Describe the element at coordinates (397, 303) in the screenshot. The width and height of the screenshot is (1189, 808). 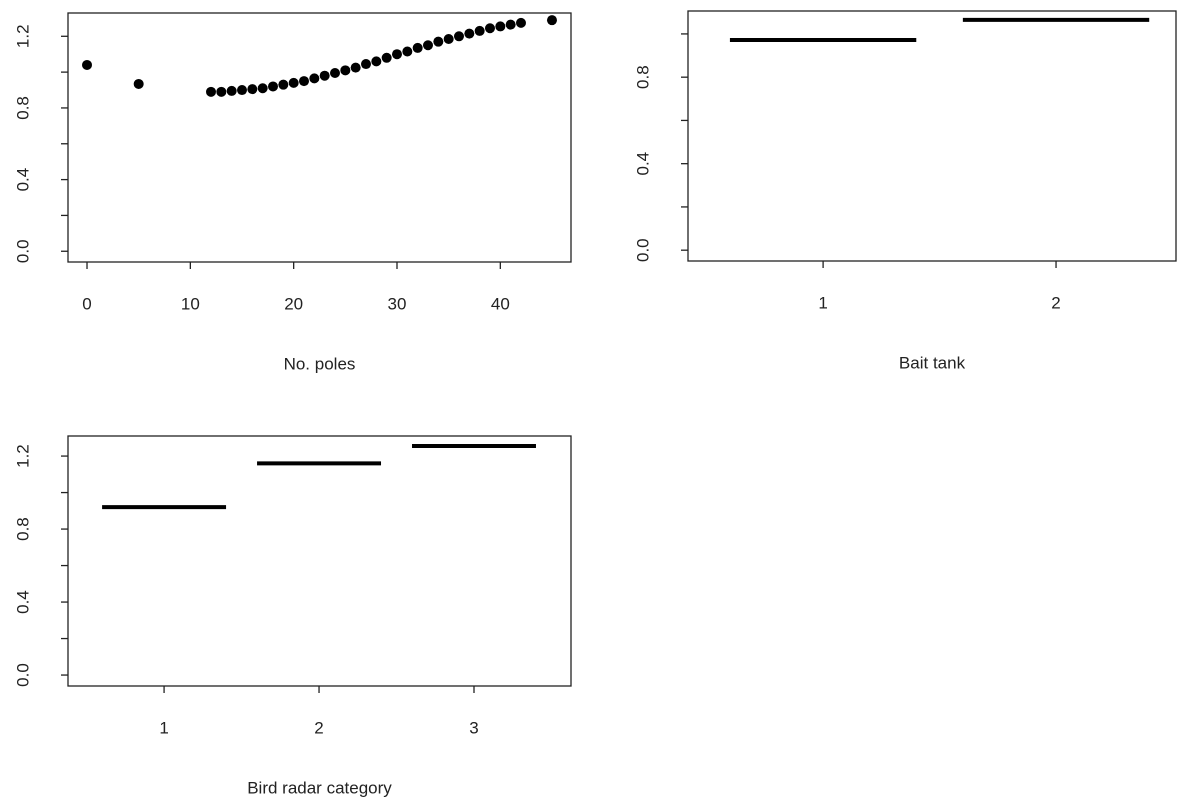
I see `x-tick-label: 30` at that location.